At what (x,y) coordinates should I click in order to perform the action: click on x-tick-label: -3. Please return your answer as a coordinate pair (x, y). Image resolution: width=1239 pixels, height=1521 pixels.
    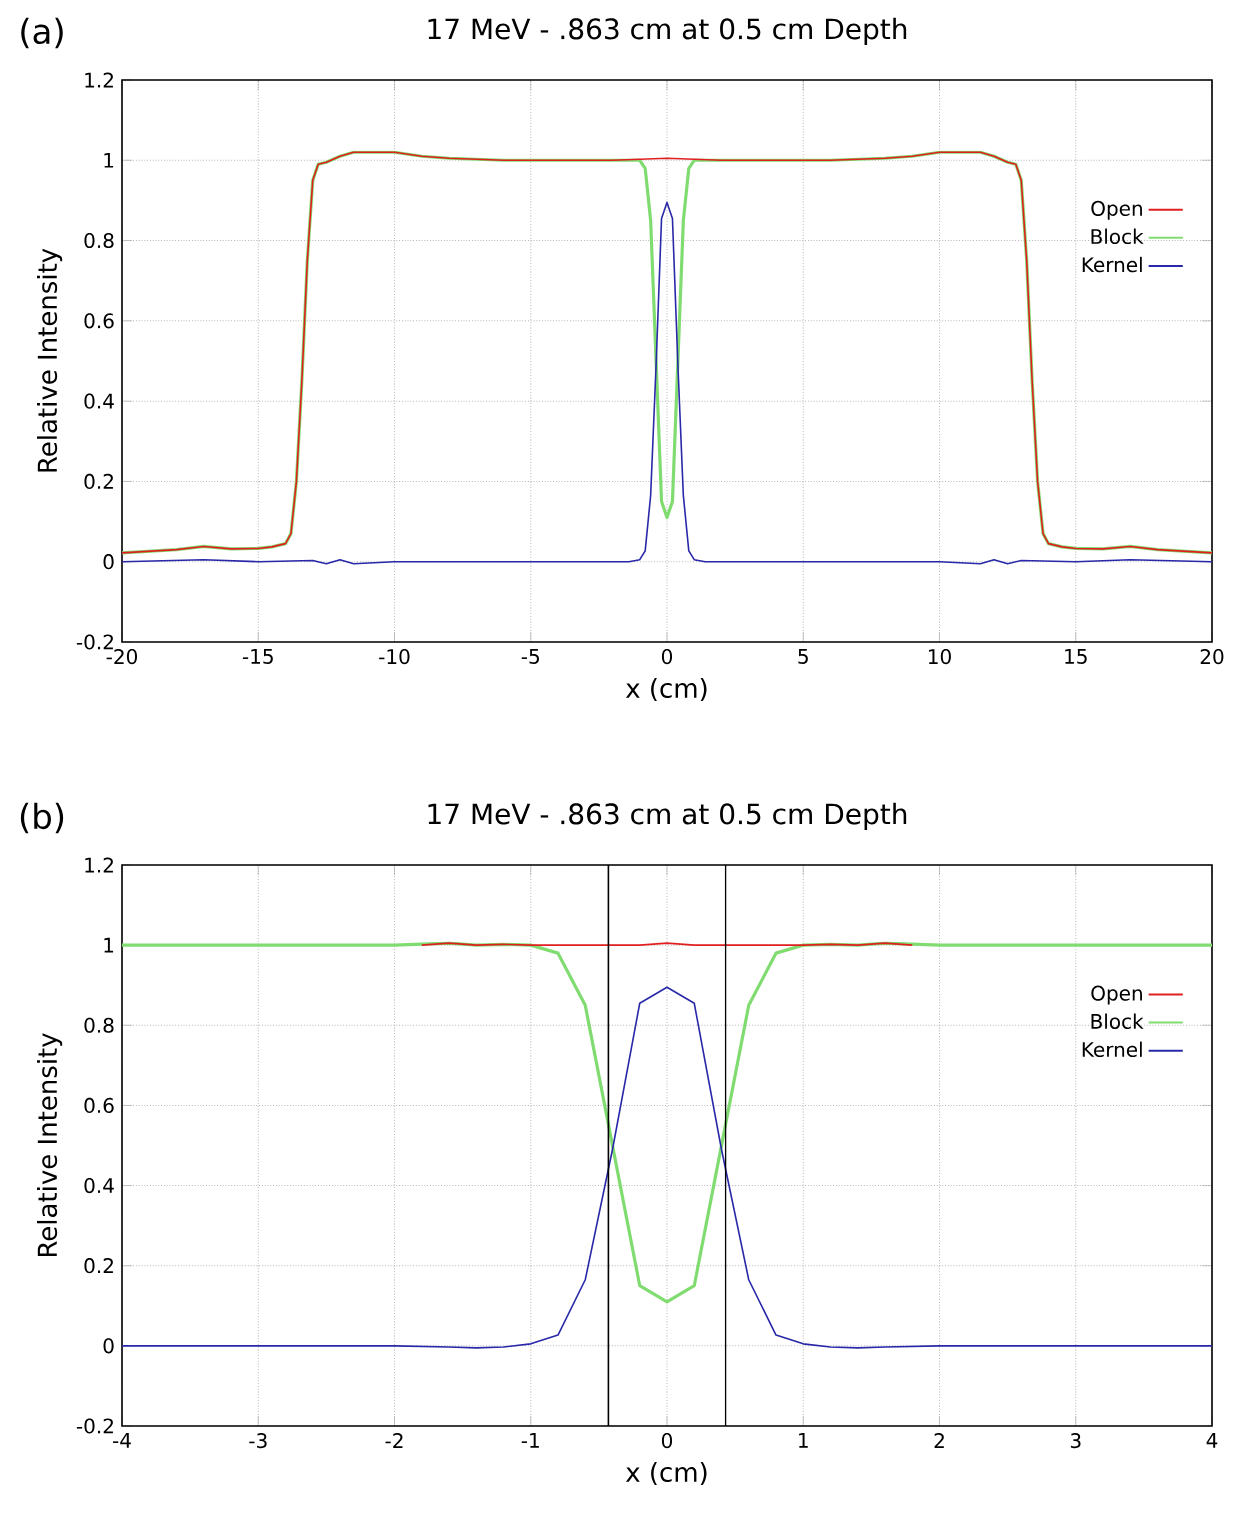
    Looking at the image, I should click on (258, 1441).